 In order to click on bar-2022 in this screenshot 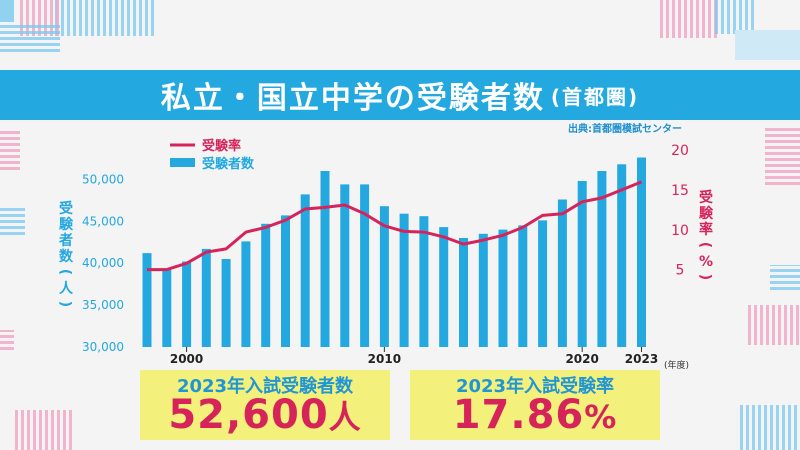, I will do `click(622, 255)`.